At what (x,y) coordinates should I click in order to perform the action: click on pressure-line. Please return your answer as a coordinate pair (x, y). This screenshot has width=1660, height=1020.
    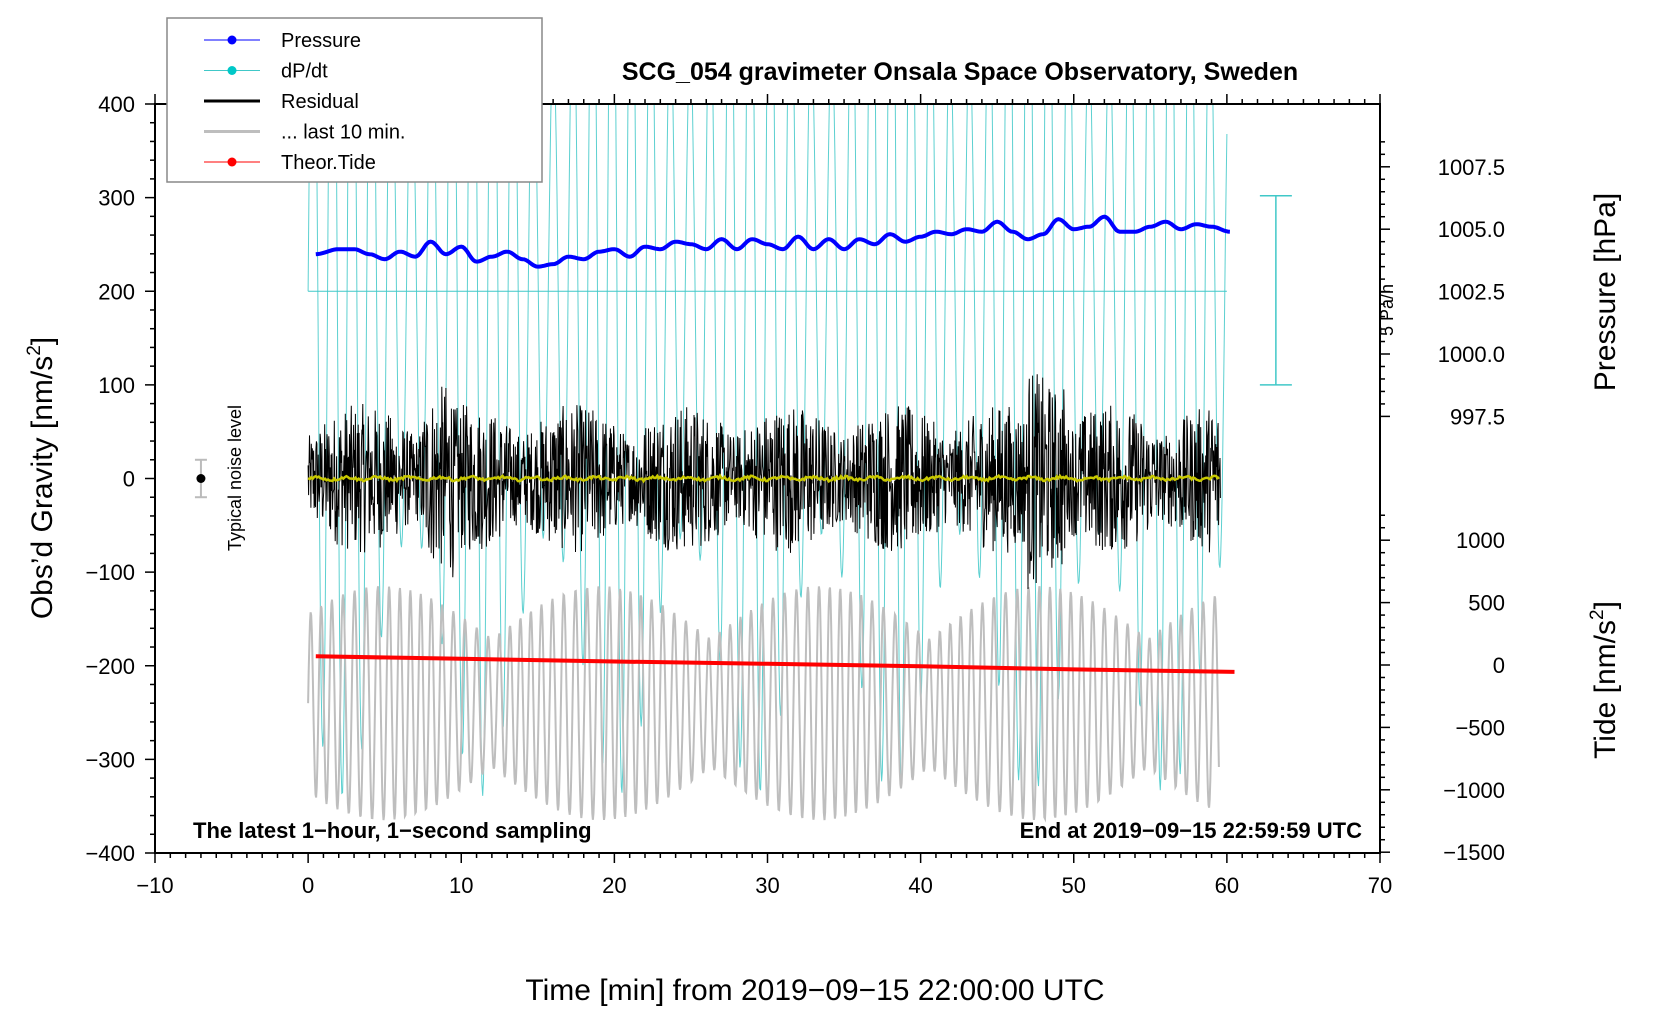
    Looking at the image, I should click on (773, 241).